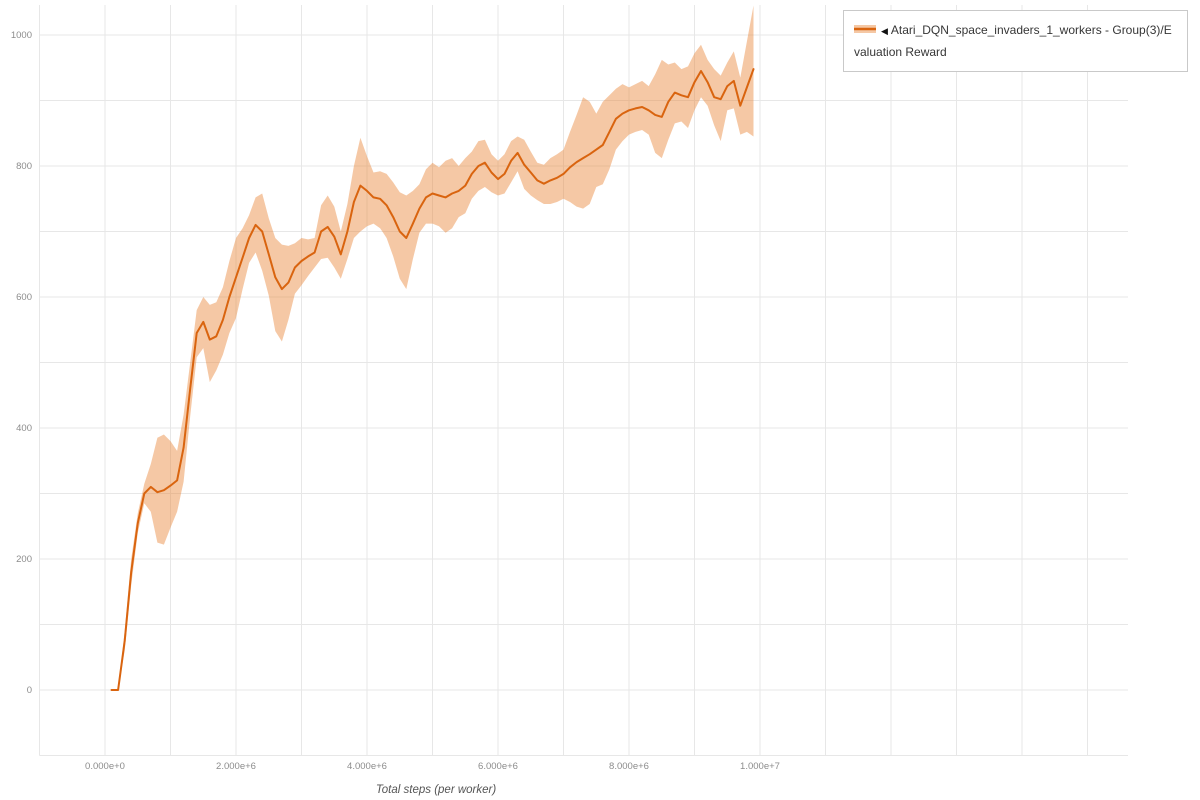 The height and width of the screenshot is (800, 1200). Describe the element at coordinates (367, 766) in the screenshot. I see `x-tick-label: 4.000e+6` at that location.